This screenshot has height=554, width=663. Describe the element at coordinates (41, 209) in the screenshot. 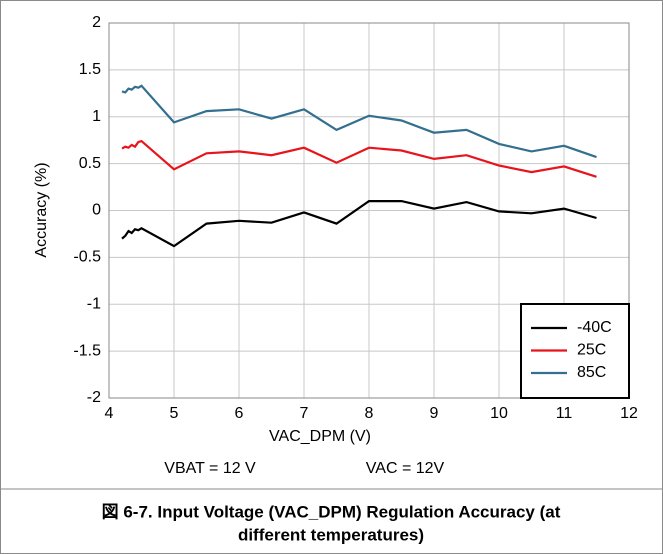

I see `y-axis-label: Accuracy (%)` at that location.